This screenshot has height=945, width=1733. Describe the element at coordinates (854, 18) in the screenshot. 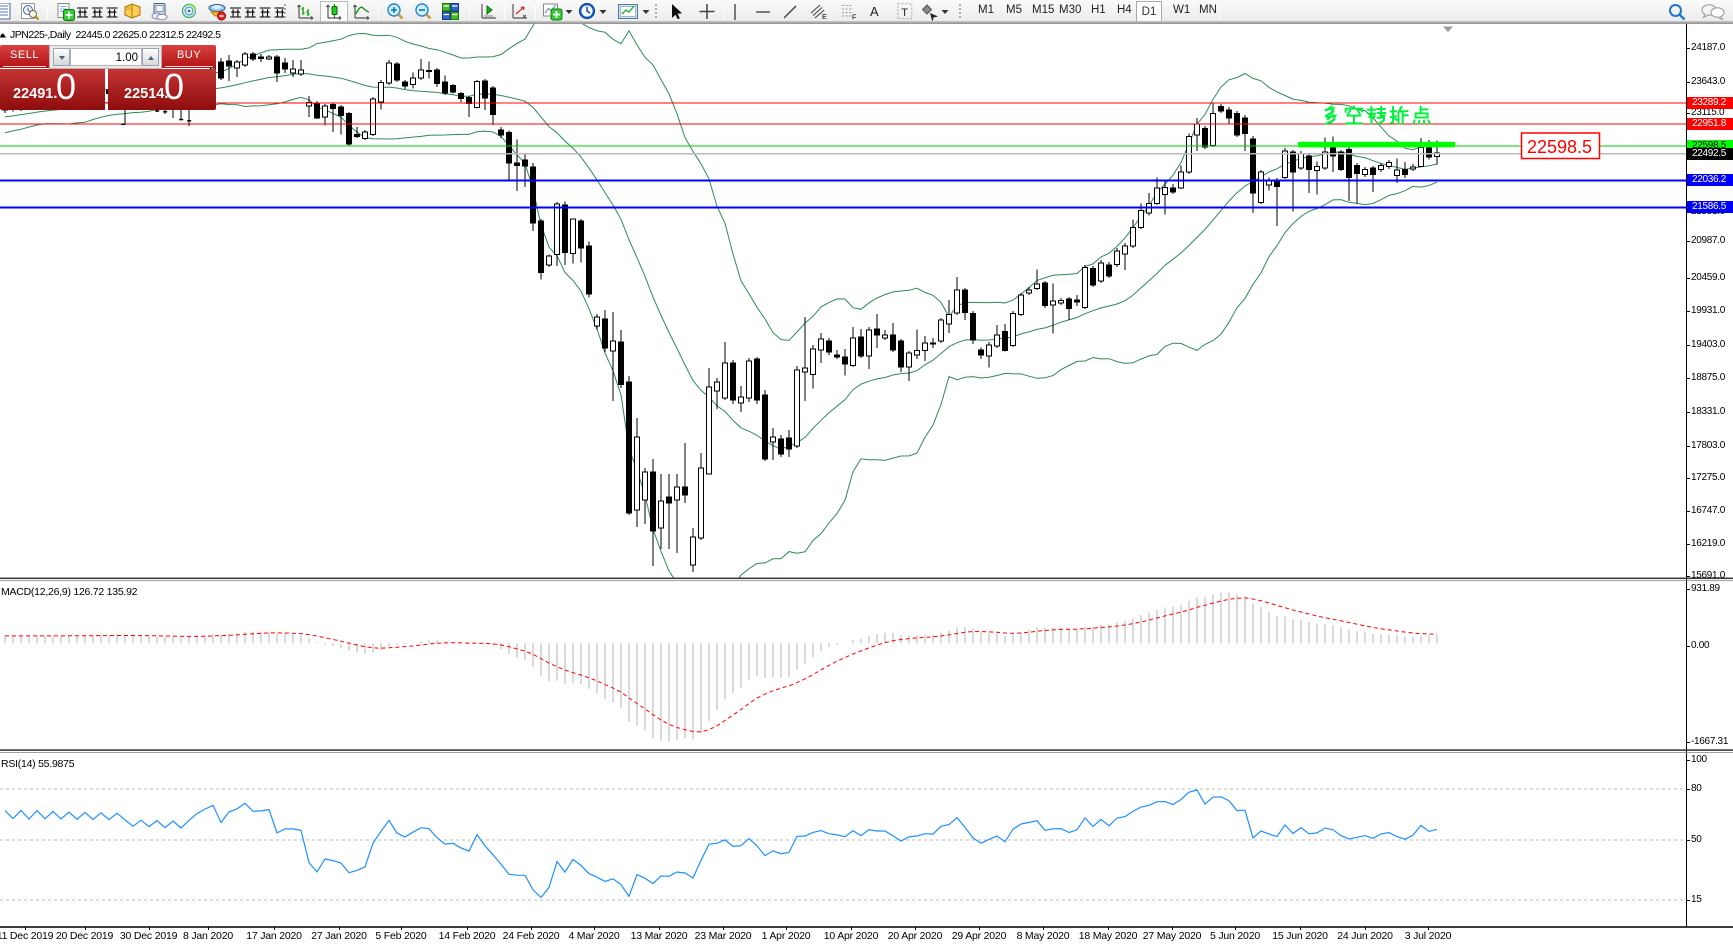

I see `svg-text: F` at that location.